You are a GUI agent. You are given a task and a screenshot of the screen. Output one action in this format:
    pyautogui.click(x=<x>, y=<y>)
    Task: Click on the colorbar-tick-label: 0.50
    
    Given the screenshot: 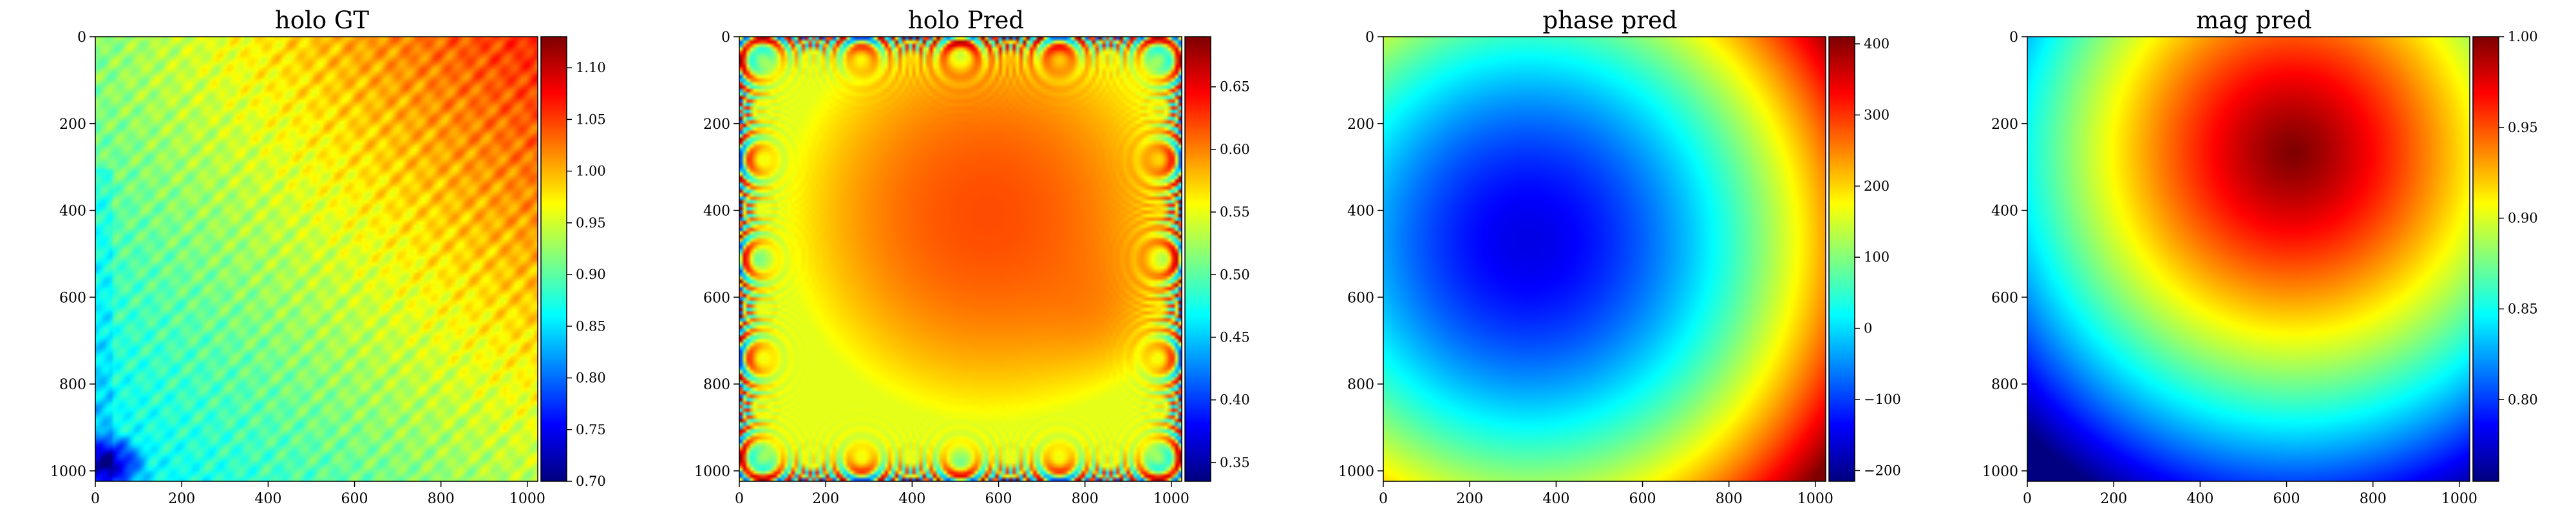 What is the action you would take?
    pyautogui.click(x=1235, y=274)
    